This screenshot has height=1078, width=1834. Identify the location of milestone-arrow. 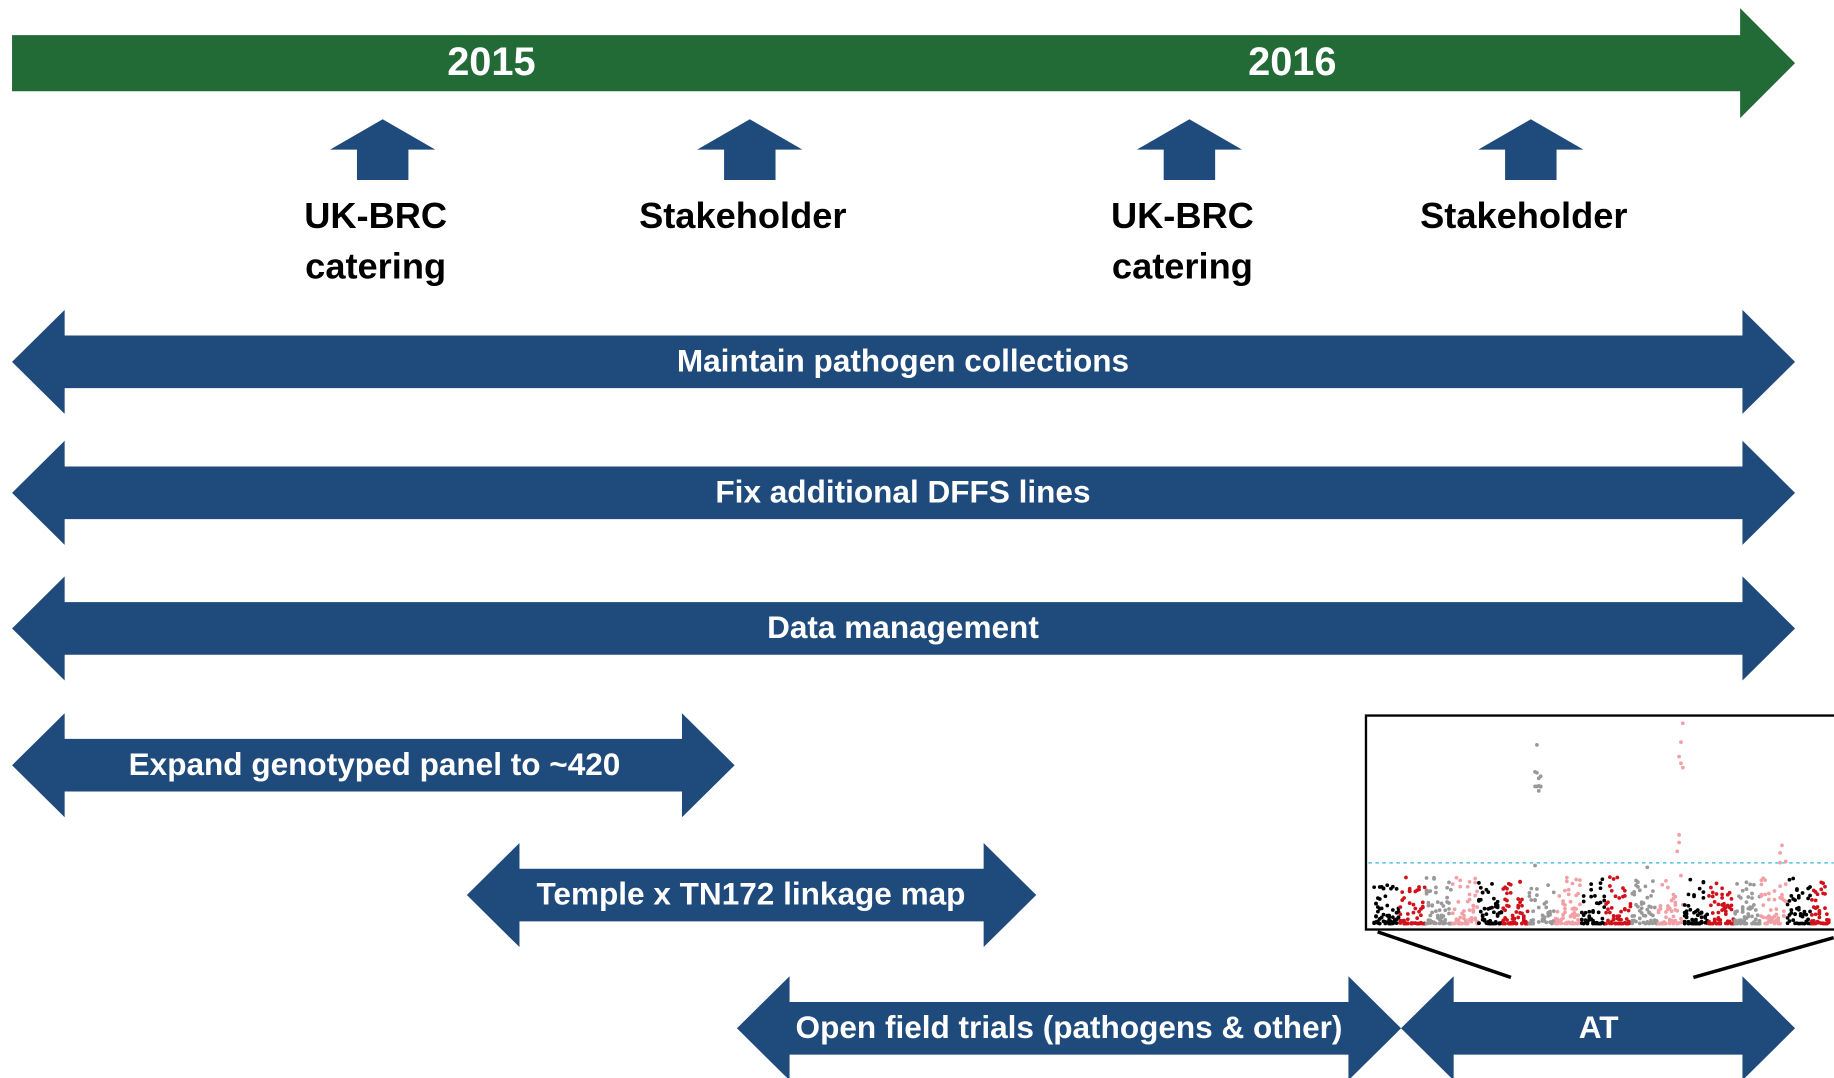
(1531, 150).